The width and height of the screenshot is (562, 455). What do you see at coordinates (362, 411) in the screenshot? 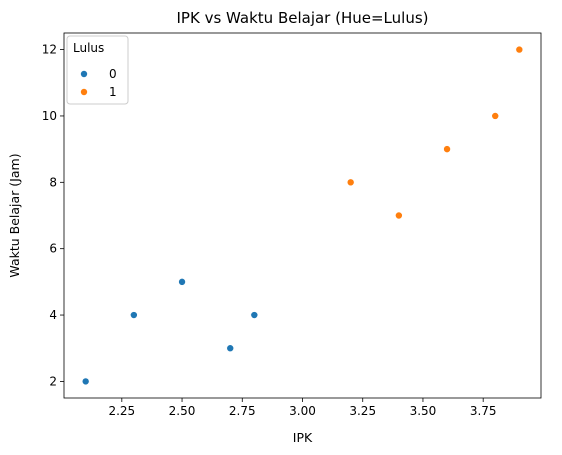
I see `x-tick-label: 3.25` at bounding box center [362, 411].